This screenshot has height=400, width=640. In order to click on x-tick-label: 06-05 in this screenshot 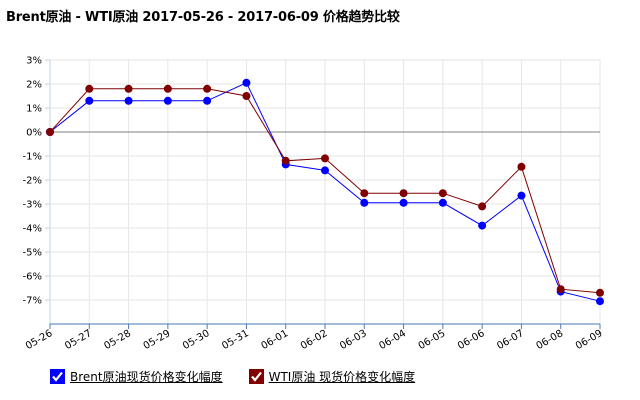, I will do `click(432, 340)`.